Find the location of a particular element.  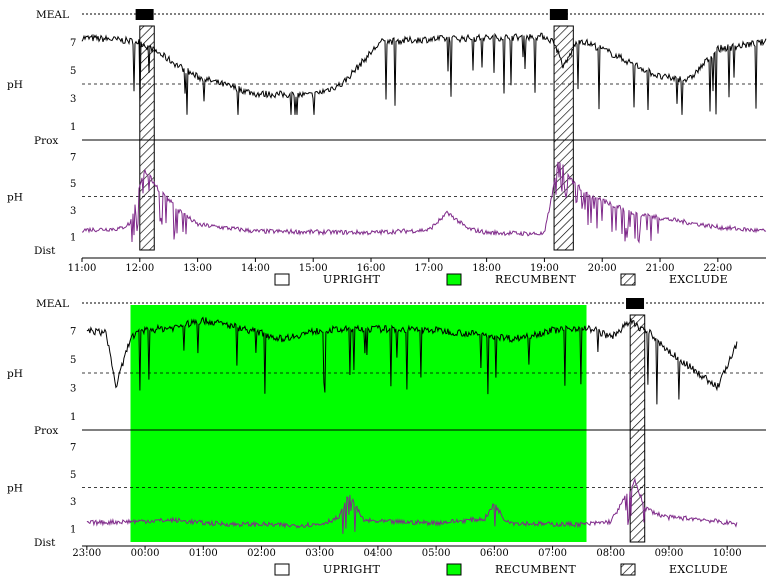

x-tick-label: 12:00 is located at coordinates (139, 268).